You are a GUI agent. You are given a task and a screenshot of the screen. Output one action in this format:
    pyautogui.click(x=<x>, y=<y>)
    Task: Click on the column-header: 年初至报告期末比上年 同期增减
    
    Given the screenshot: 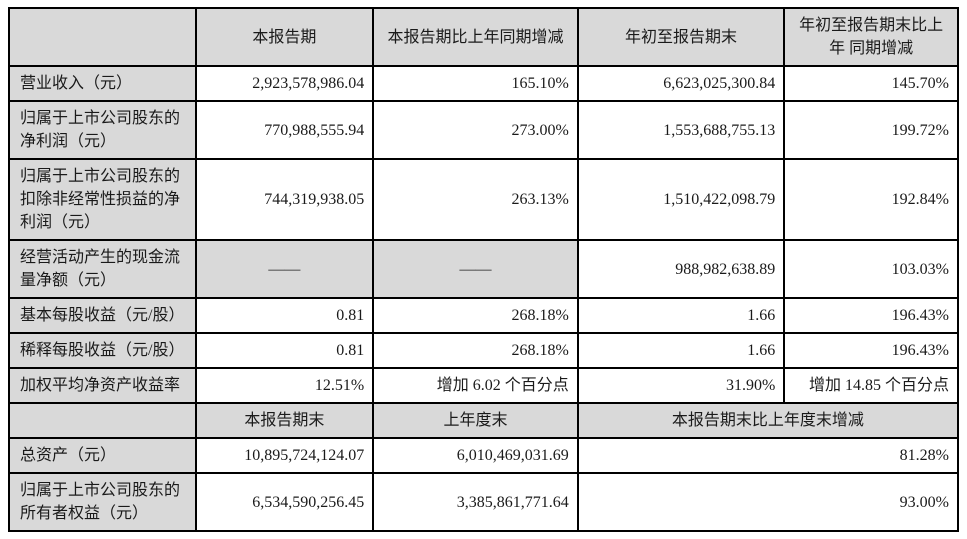 What is the action you would take?
    pyautogui.click(x=871, y=37)
    